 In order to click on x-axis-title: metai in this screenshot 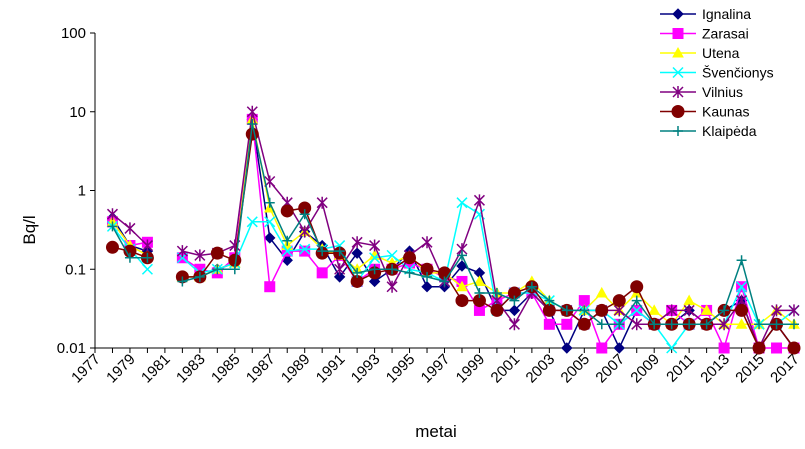, I will do `click(436, 431)`.